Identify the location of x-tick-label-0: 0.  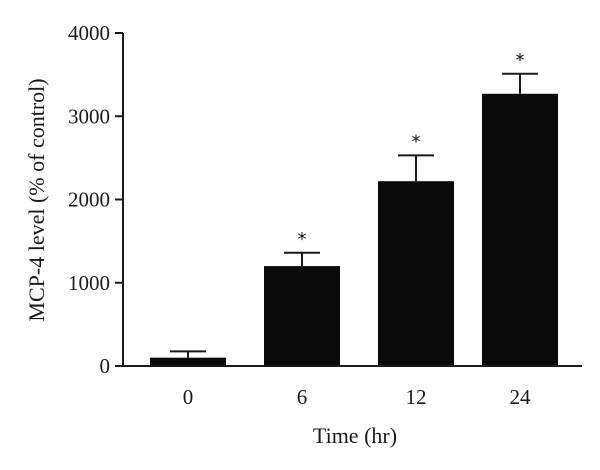
(188, 397).